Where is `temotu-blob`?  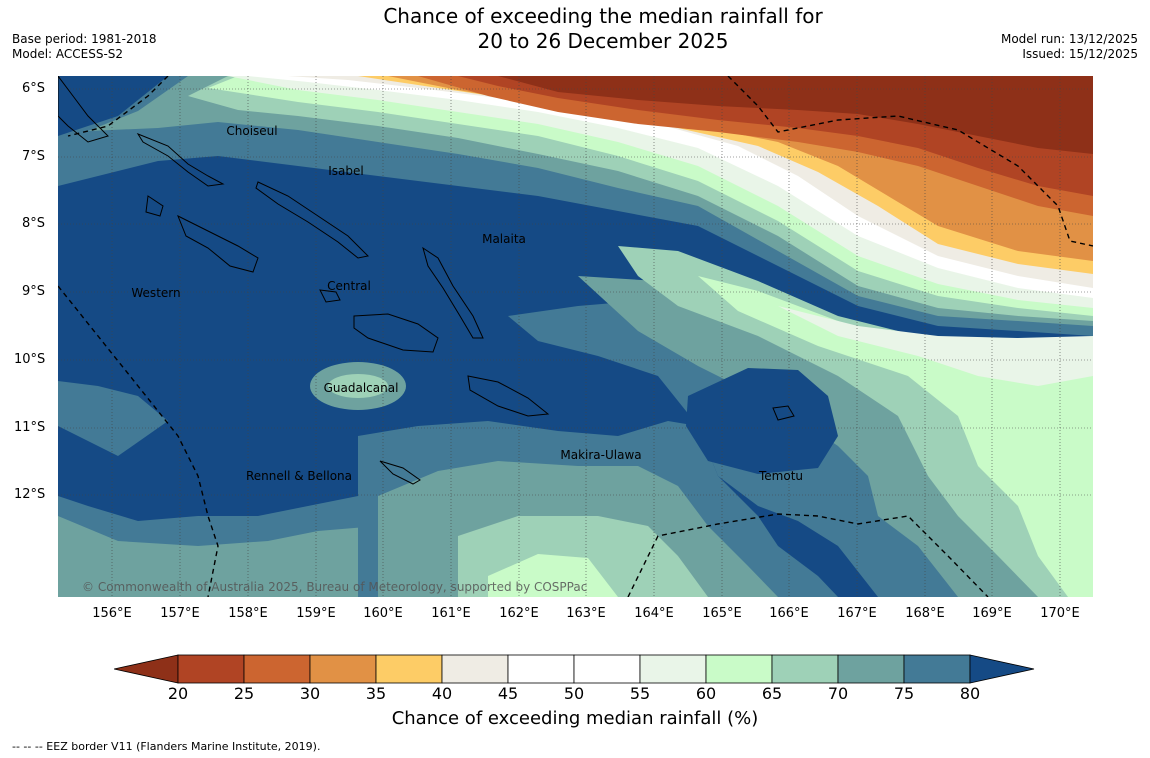 temotu-blob is located at coordinates (762, 421).